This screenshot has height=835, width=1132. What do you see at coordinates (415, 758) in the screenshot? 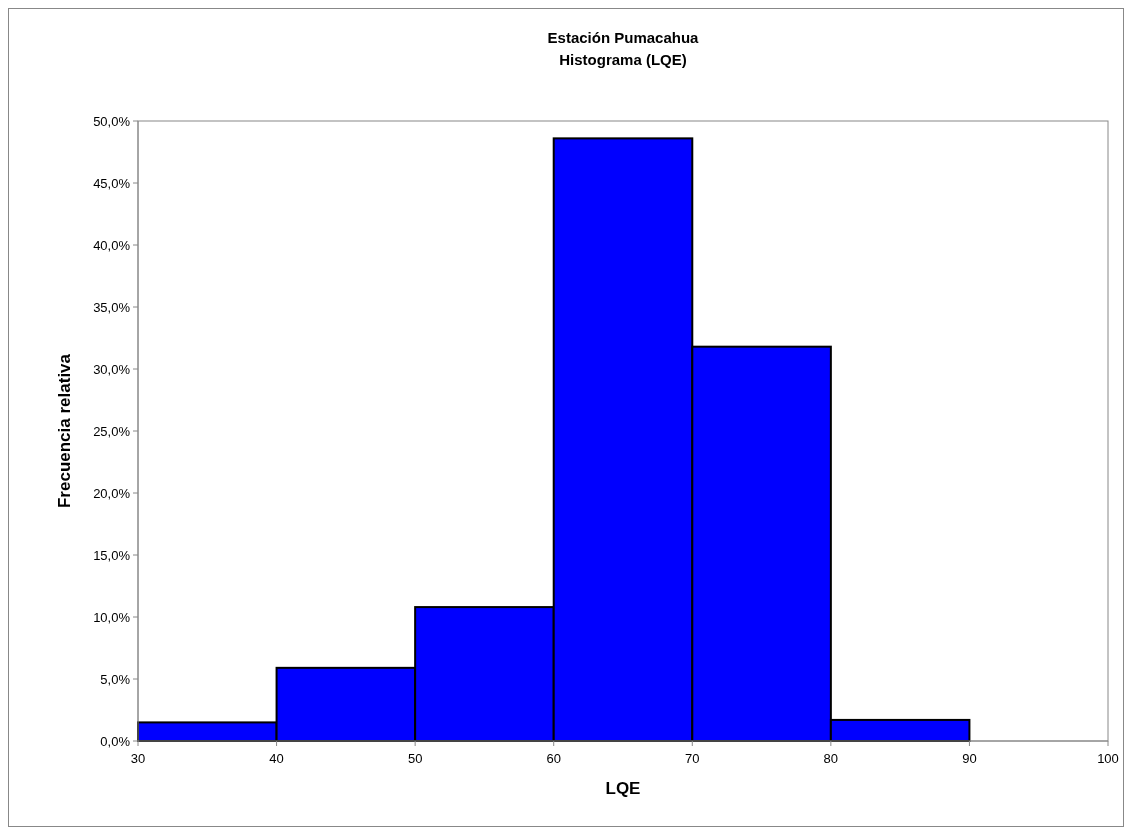
I see `x-tick-label: 50` at bounding box center [415, 758].